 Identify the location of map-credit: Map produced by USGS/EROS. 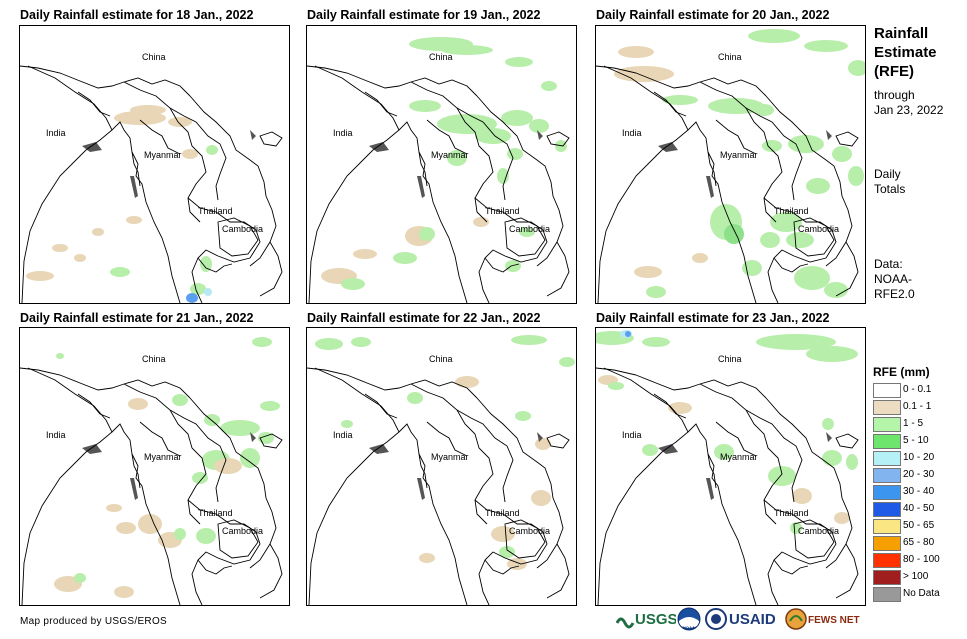
(94, 621).